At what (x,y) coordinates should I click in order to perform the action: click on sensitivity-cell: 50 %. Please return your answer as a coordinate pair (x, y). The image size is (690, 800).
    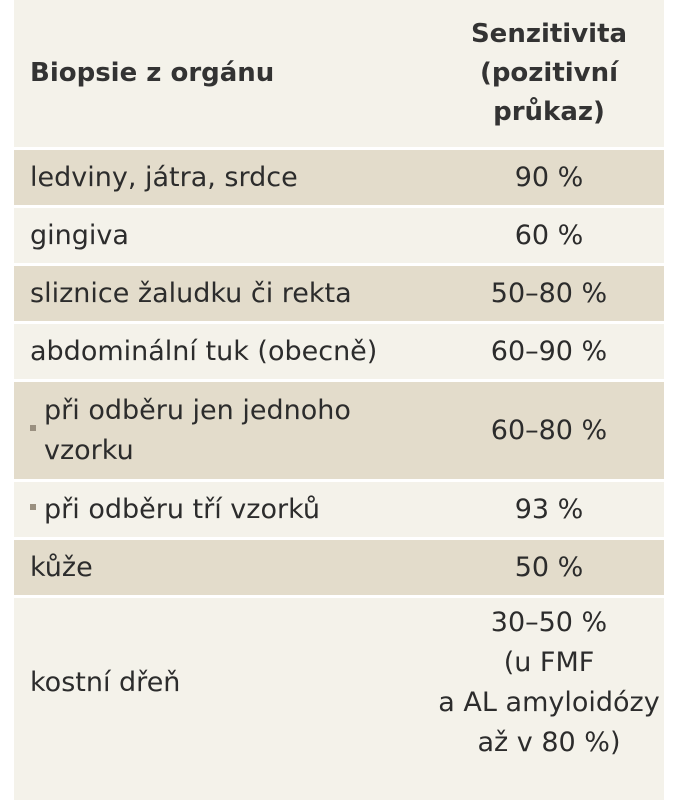
    Looking at the image, I should click on (549, 567).